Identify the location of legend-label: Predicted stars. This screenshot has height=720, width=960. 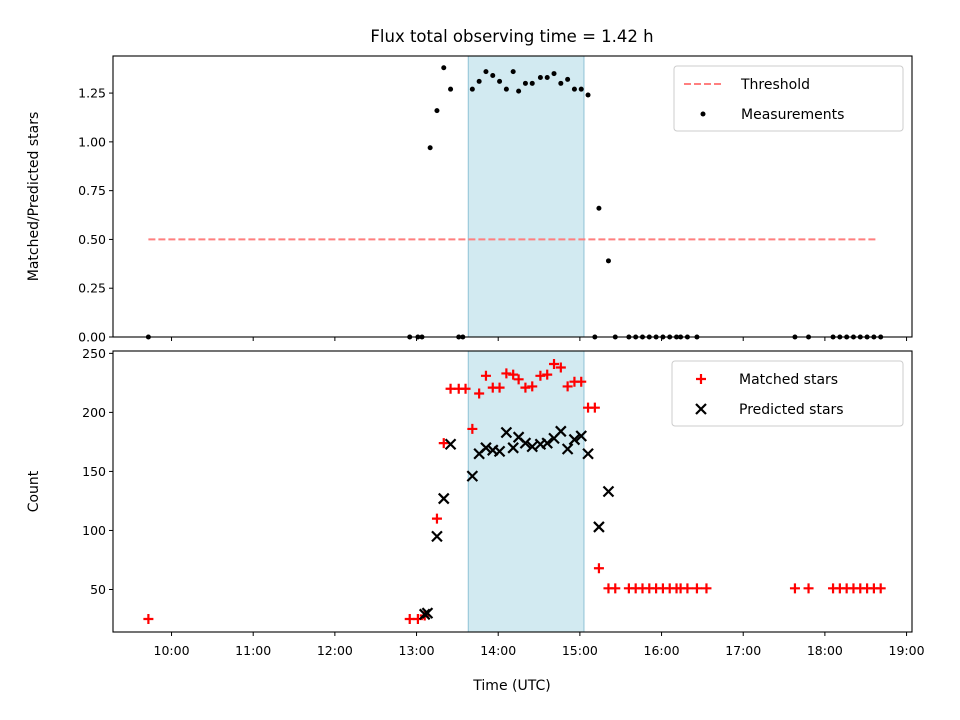
(791, 410).